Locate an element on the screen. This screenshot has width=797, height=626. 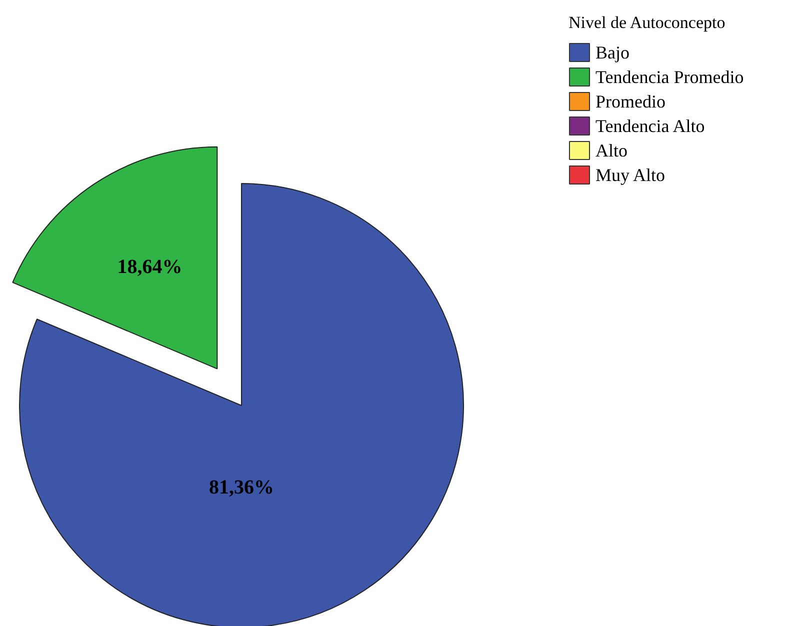
legend-title: Nivel de Autoconcepto is located at coordinates (647, 22).